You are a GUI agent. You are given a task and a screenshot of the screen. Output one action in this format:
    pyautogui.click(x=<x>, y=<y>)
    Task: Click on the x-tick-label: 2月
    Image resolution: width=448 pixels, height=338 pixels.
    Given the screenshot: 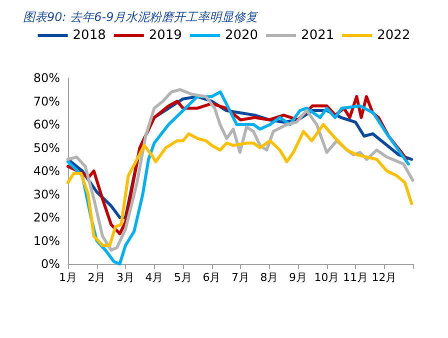 What is the action you would take?
    pyautogui.click(x=97, y=277)
    